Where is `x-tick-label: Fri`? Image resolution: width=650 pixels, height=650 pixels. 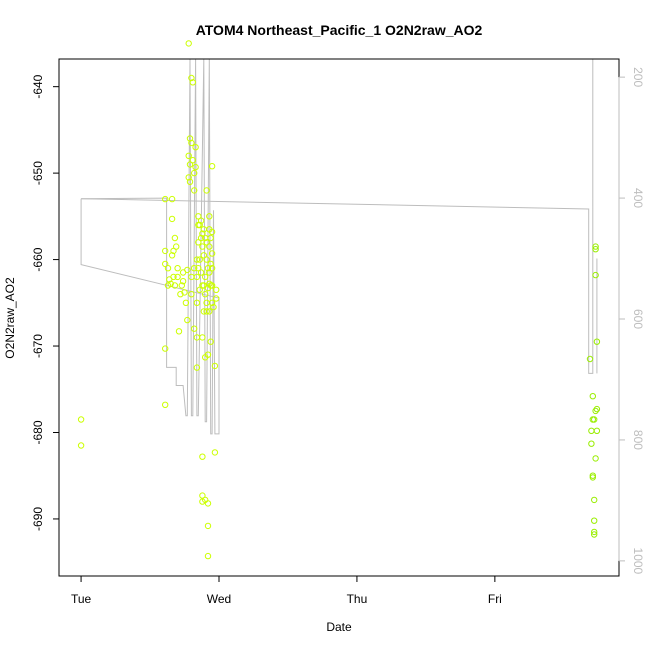
x-tick-label: Fri is located at coordinates (495, 599).